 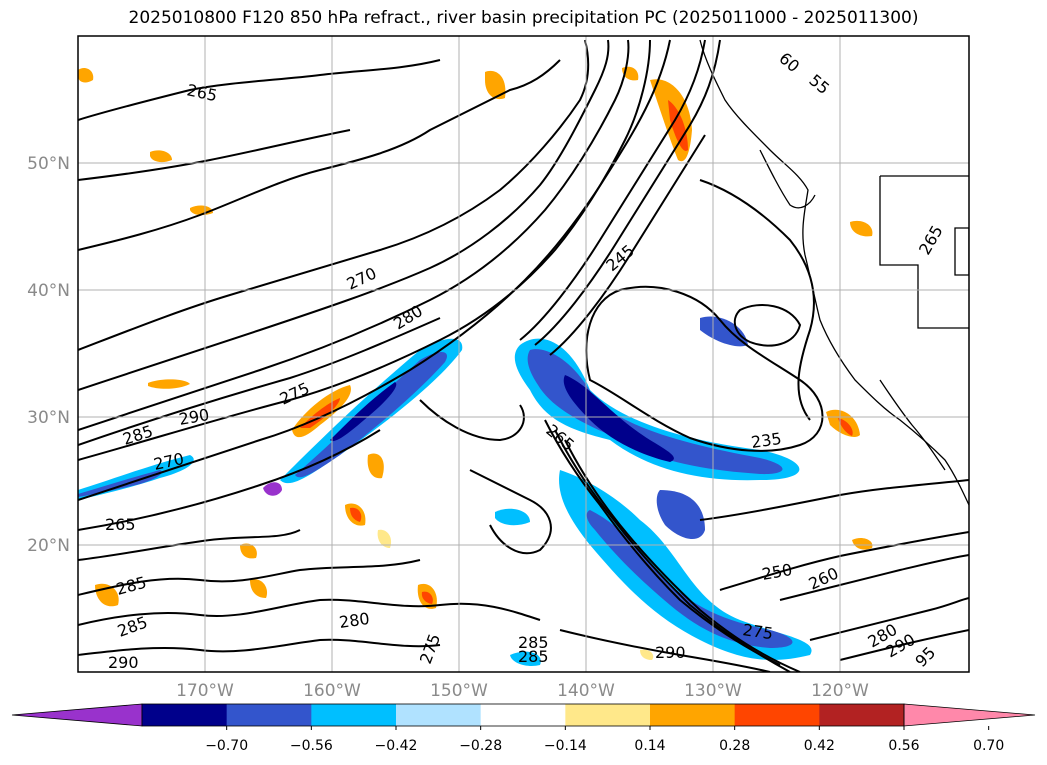 I want to click on neg-patch-ne, so click(x=724, y=331).